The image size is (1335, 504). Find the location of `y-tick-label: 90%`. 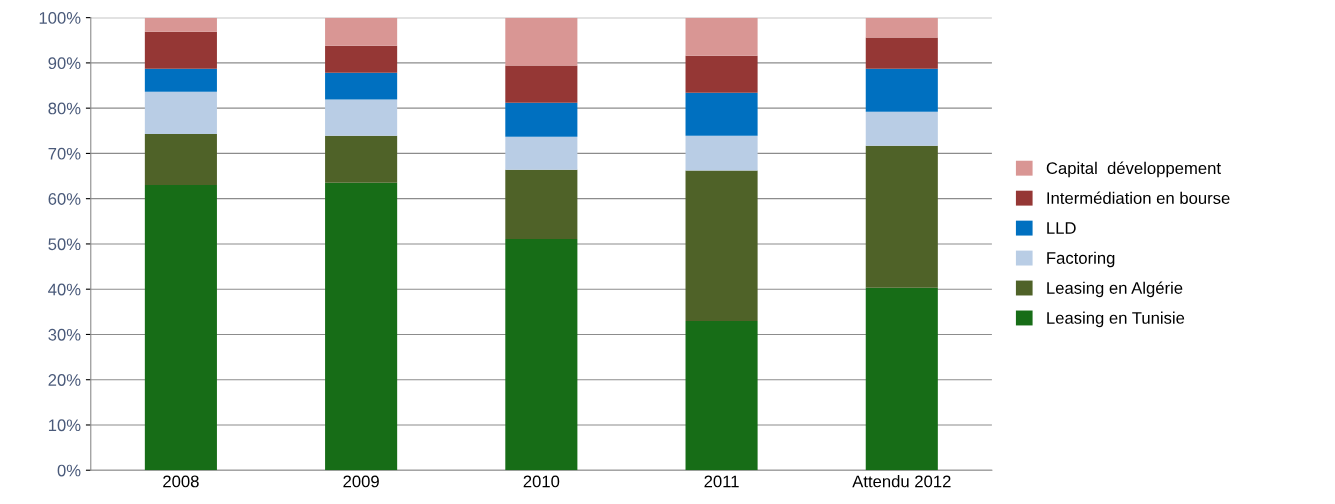

y-tick-label: 90% is located at coordinates (64, 63).